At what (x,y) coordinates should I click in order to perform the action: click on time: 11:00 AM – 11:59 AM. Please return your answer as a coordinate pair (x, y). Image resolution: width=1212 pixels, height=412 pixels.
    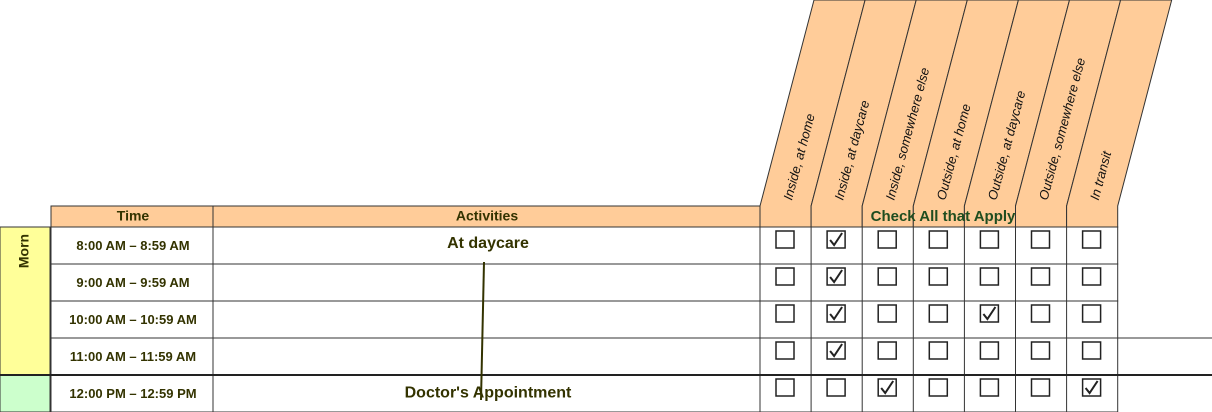
    Looking at the image, I should click on (133, 356).